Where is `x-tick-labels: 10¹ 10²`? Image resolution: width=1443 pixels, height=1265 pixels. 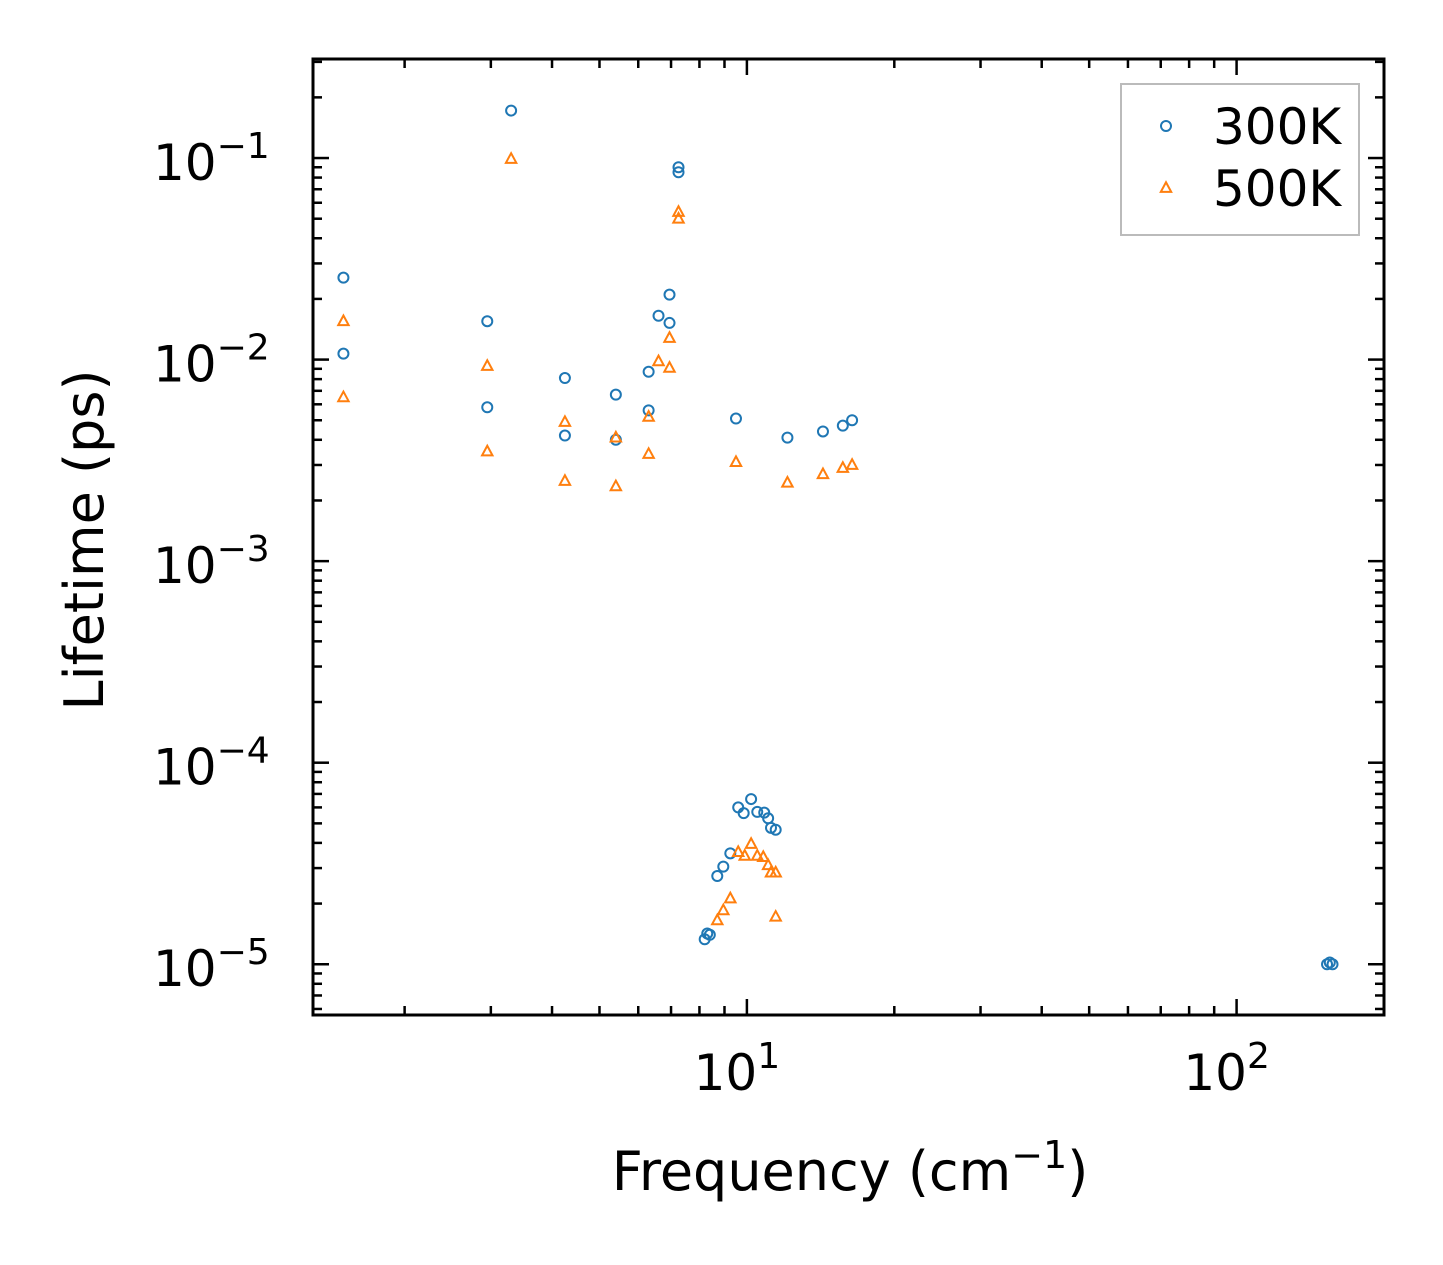
x-tick-labels: 10¹ 10² is located at coordinates (982, 1069).